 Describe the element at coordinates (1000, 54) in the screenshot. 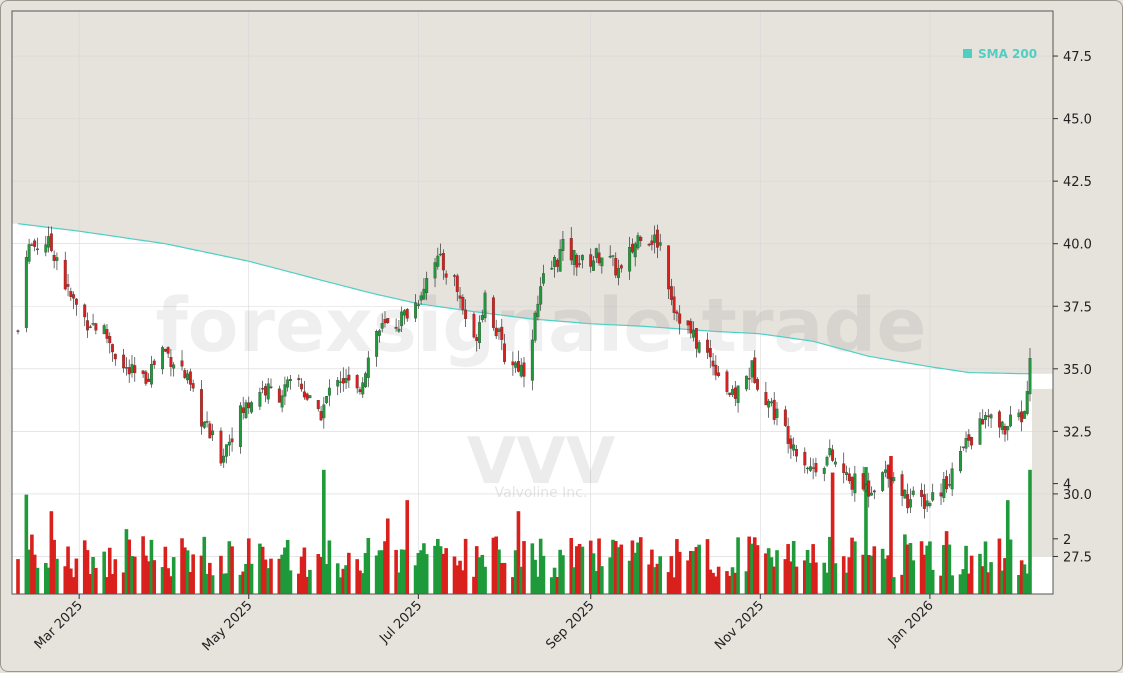

I see `legend: SMA 200` at that location.